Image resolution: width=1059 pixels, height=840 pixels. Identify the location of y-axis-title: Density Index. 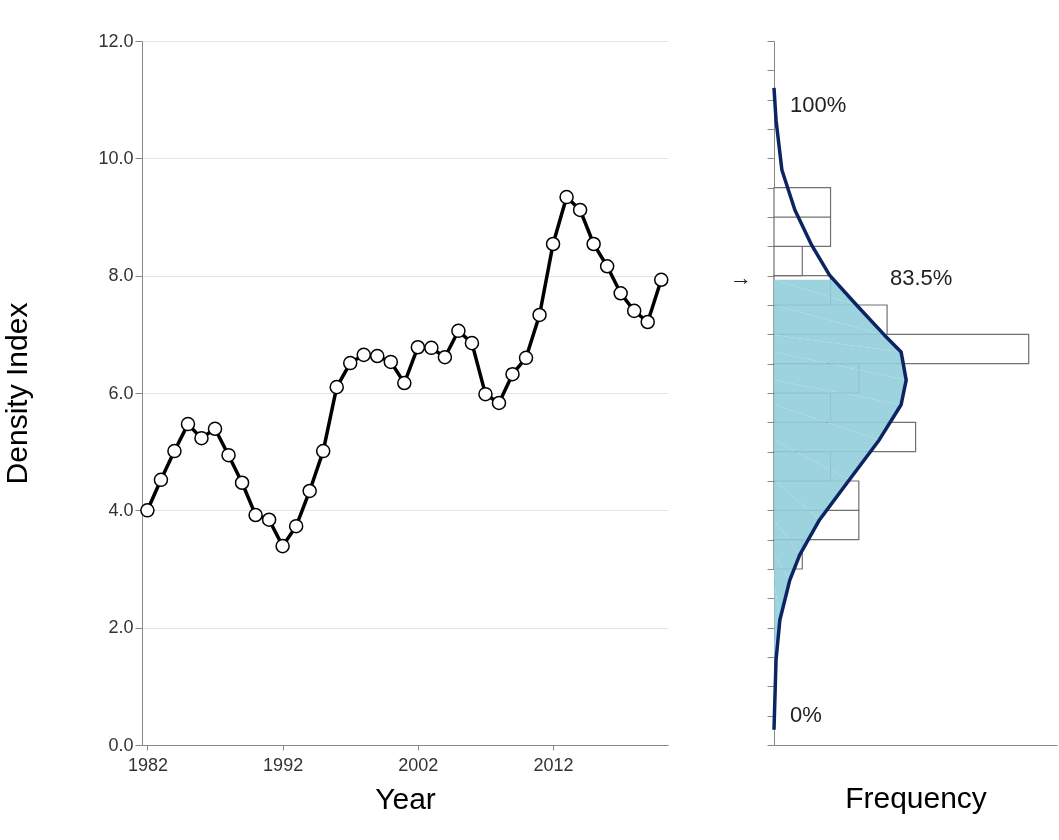
(16, 393).